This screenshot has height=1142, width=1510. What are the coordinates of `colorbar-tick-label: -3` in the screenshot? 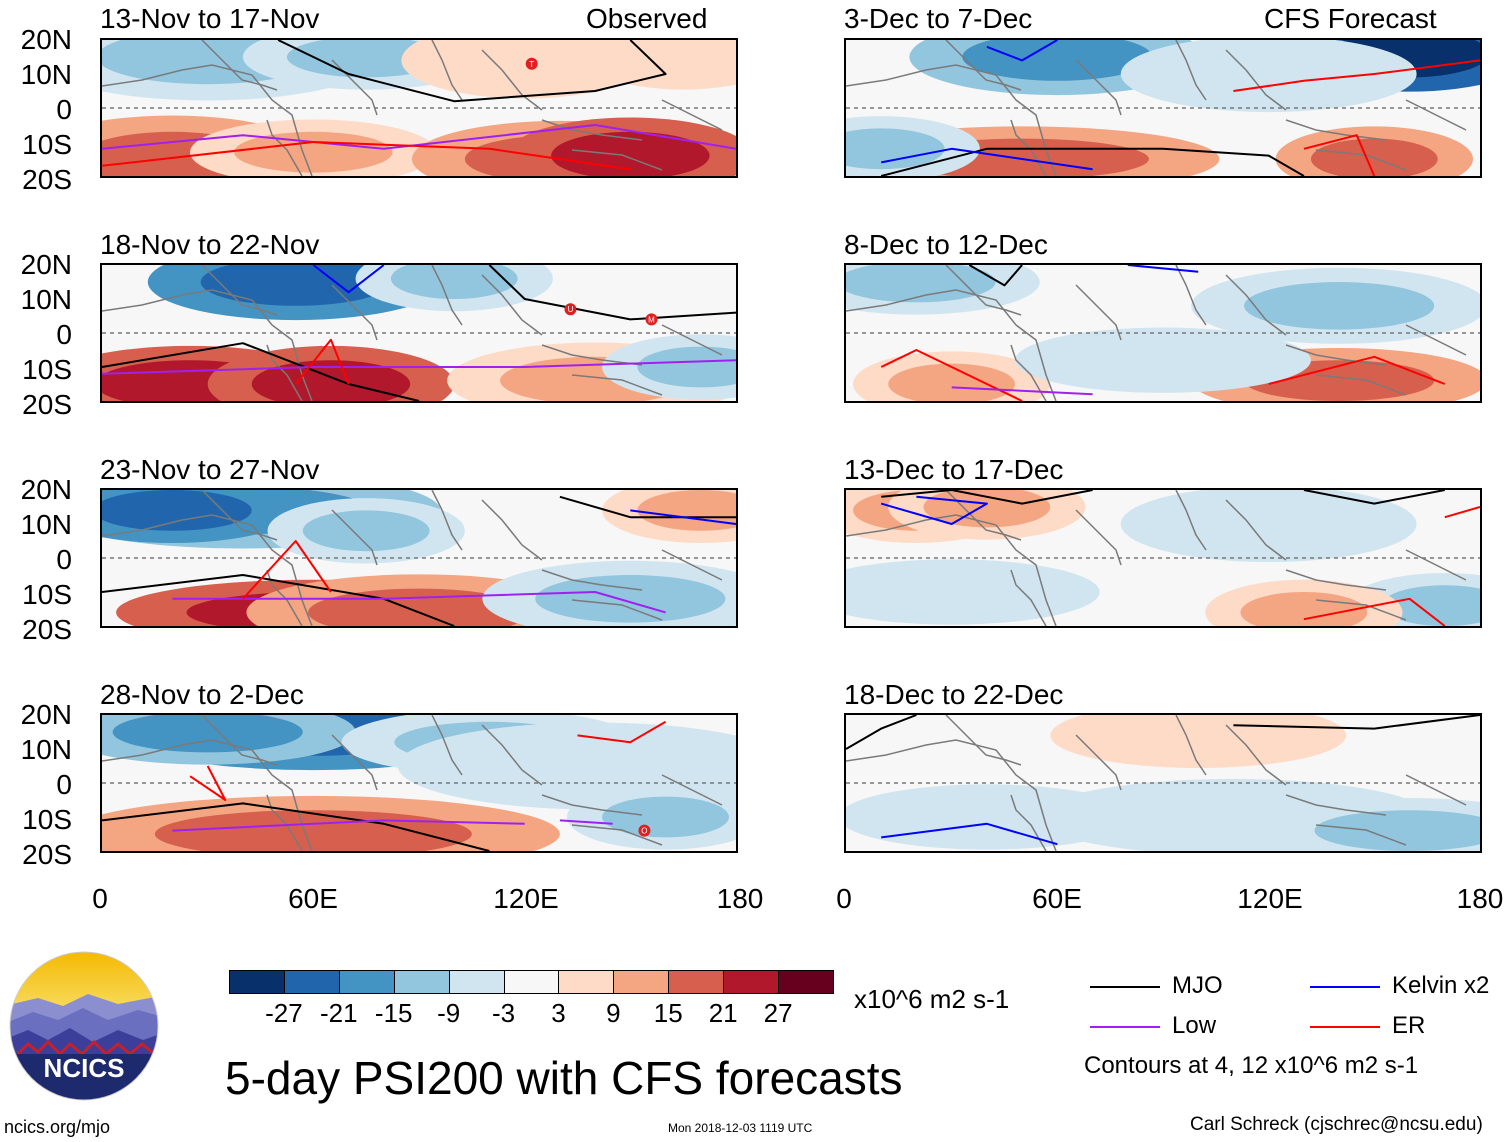 It's located at (503, 1013).